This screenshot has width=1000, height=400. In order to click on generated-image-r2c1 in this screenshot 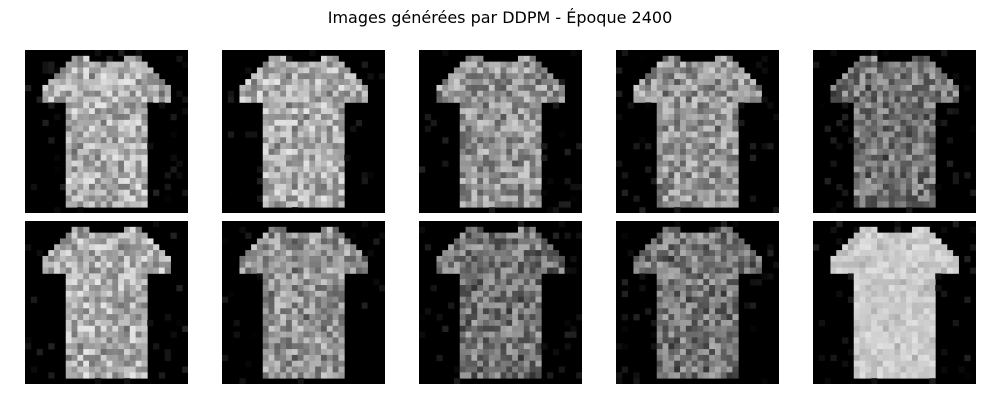, I will do `click(106, 302)`.